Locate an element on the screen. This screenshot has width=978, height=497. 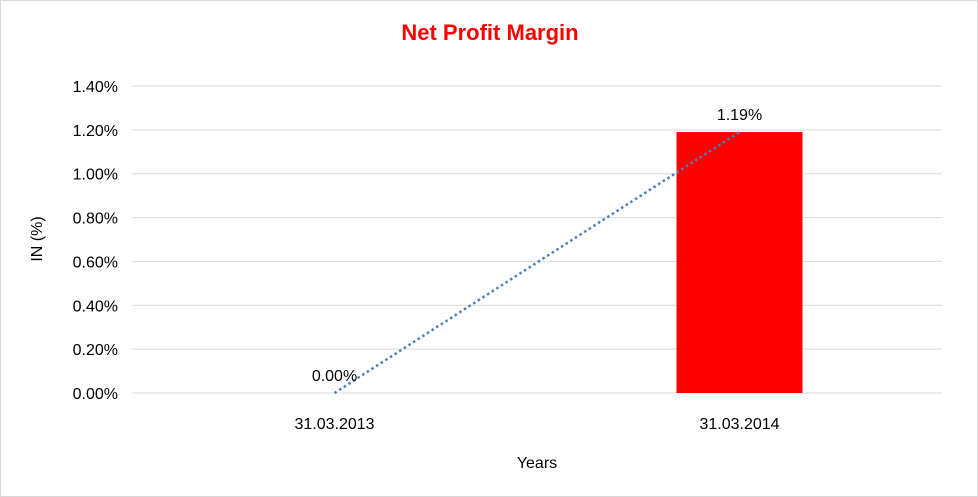
y-tick-label: 0.00% is located at coordinates (95, 394).